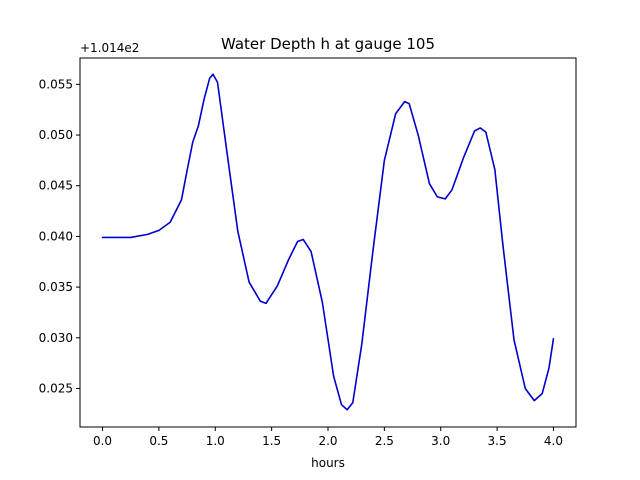 This screenshot has width=640, height=480. What do you see at coordinates (56, 287) in the screenshot?
I see `y-tick-label: 0.035` at bounding box center [56, 287].